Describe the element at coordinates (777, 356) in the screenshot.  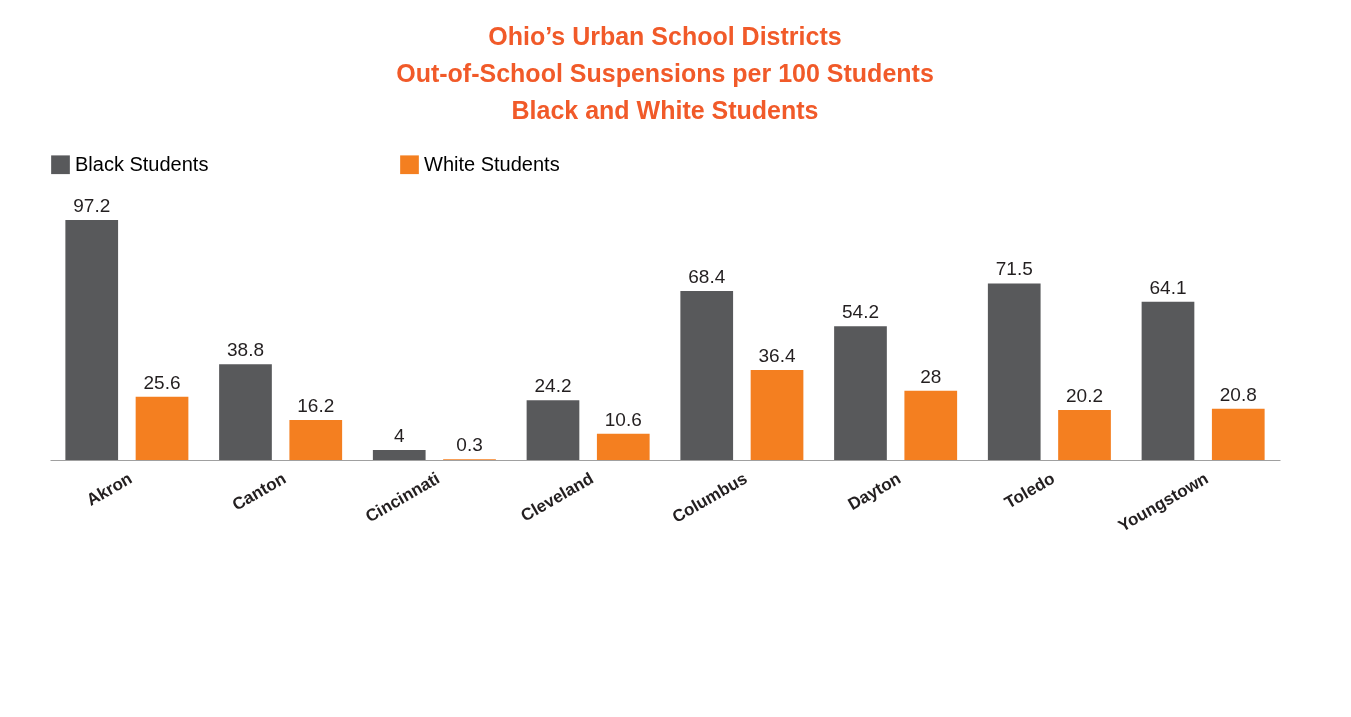
I see `data-label: 36.4` at that location.